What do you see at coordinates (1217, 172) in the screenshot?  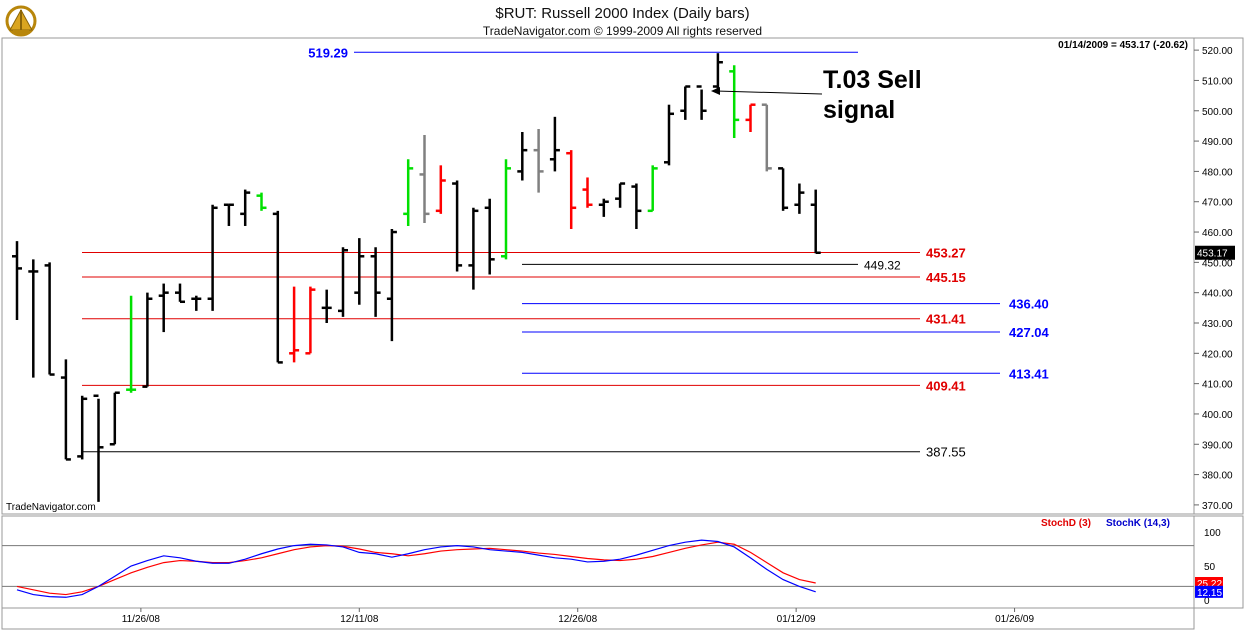 I see `price-tick-label: 480.00` at bounding box center [1217, 172].